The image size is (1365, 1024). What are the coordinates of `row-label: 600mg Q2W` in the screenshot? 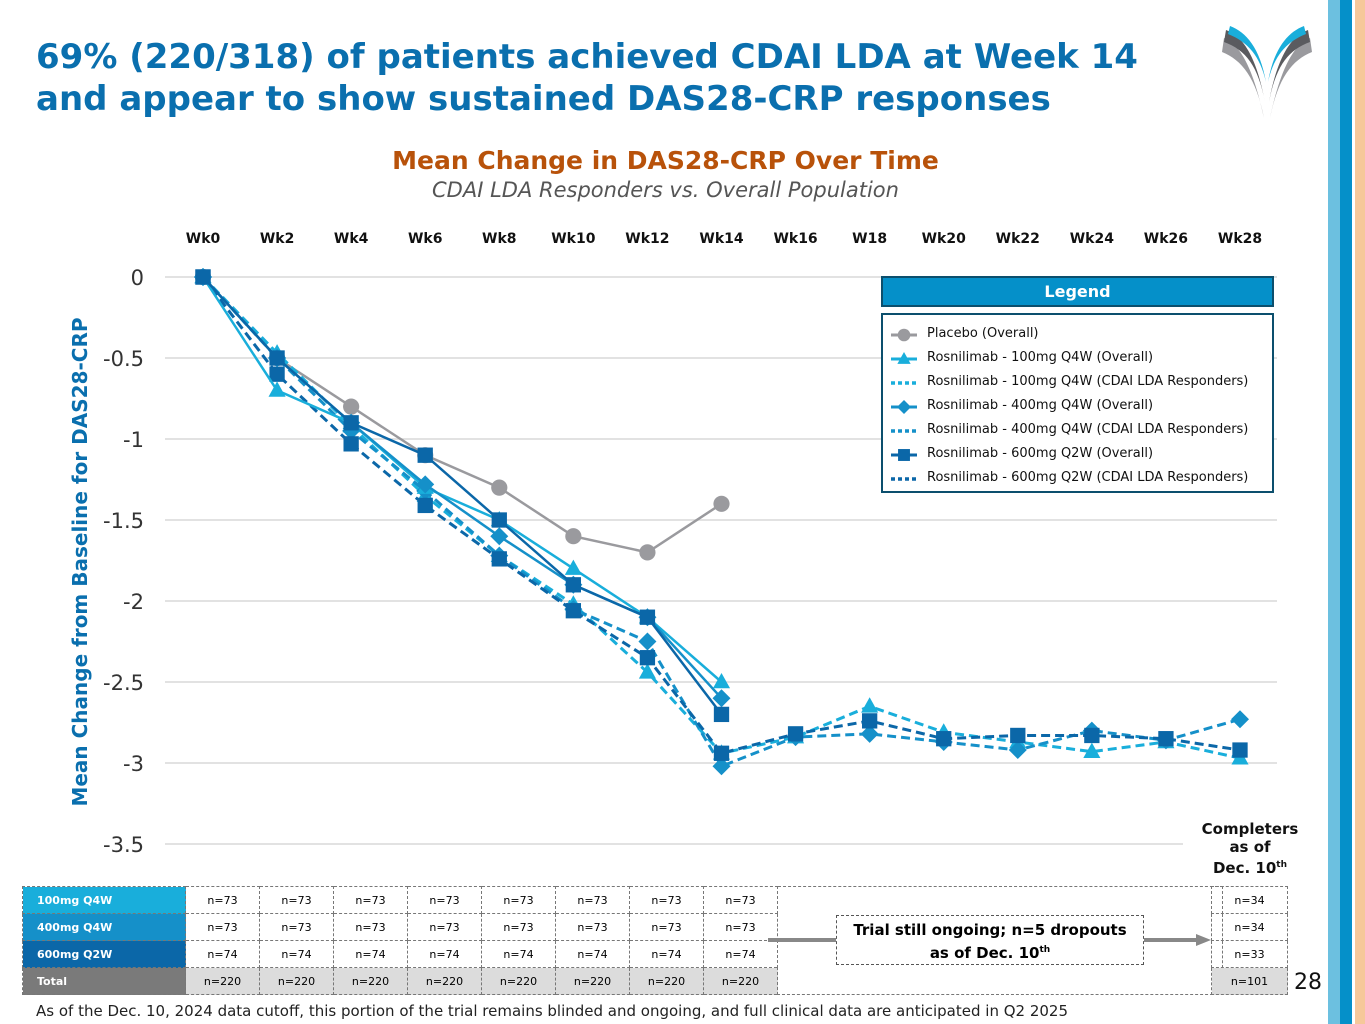 It's located at (104, 954).